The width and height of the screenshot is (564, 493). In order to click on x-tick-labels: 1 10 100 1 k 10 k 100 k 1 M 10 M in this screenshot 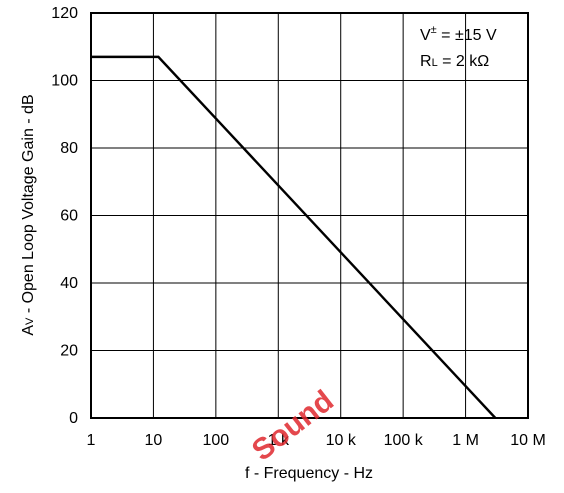, I will do `click(316, 440)`.